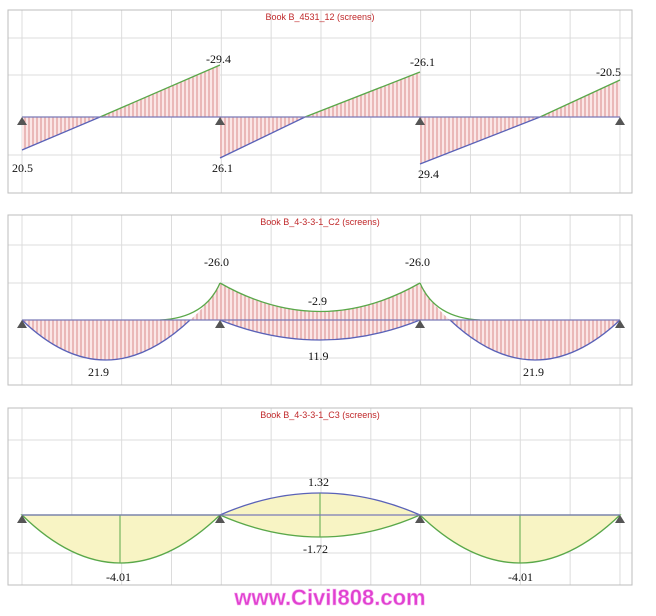 The image size is (656, 616). I want to click on value-label: -20.5, so click(608, 72).